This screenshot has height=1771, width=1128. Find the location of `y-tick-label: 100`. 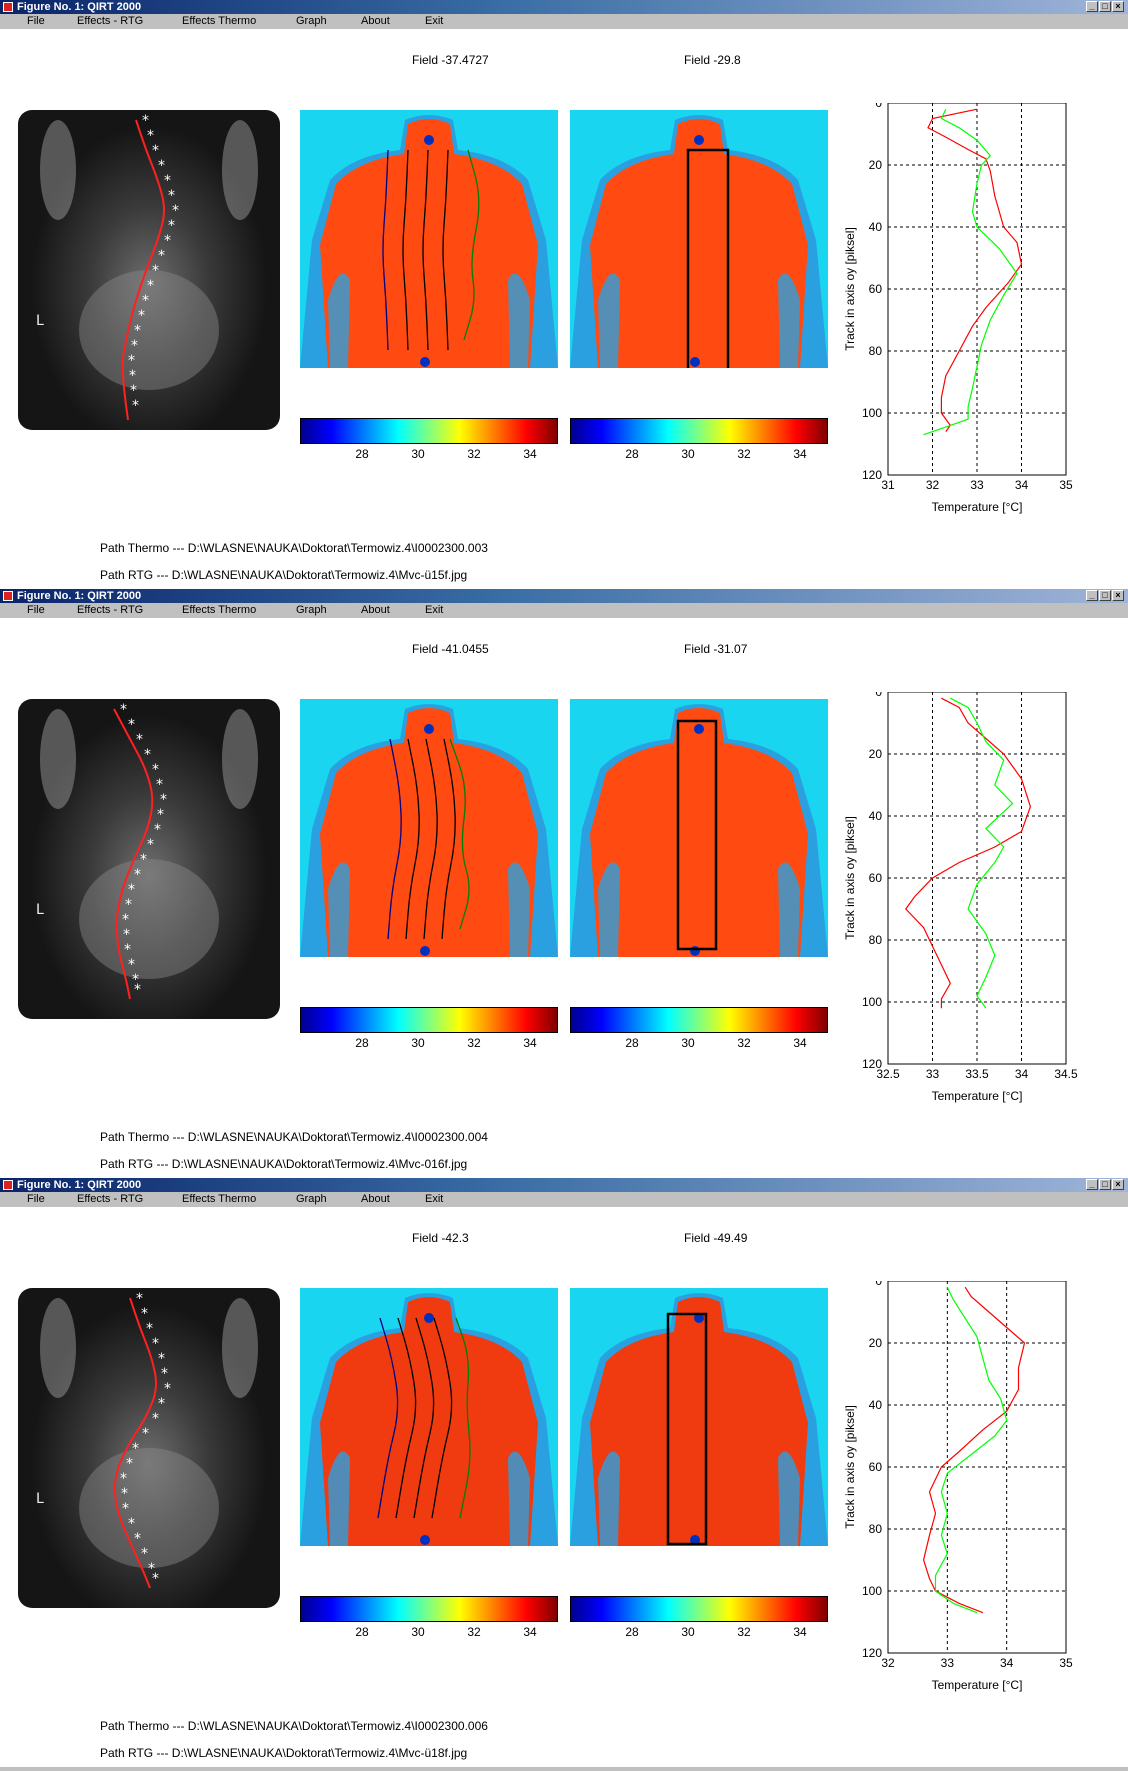

y-tick-label: 100 is located at coordinates (872, 1002).